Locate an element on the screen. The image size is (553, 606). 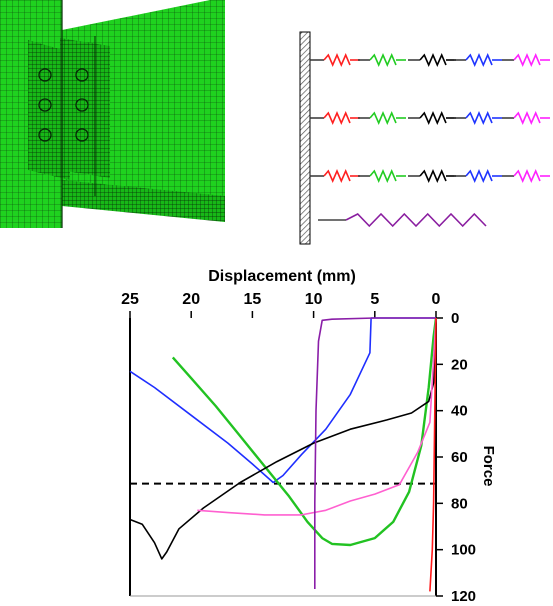
x-tick-label: 15 is located at coordinates (253, 299).